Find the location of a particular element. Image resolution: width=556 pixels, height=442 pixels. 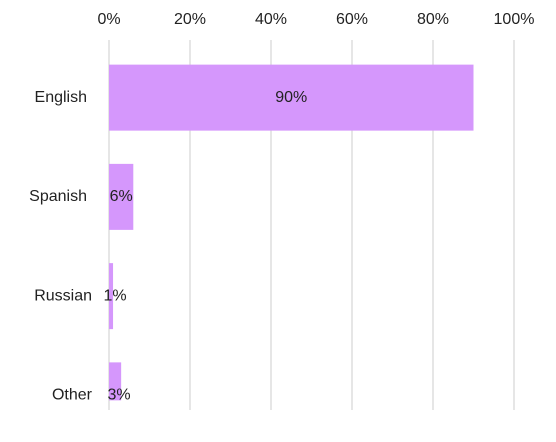

y-tick-label: English is located at coordinates (61, 97).